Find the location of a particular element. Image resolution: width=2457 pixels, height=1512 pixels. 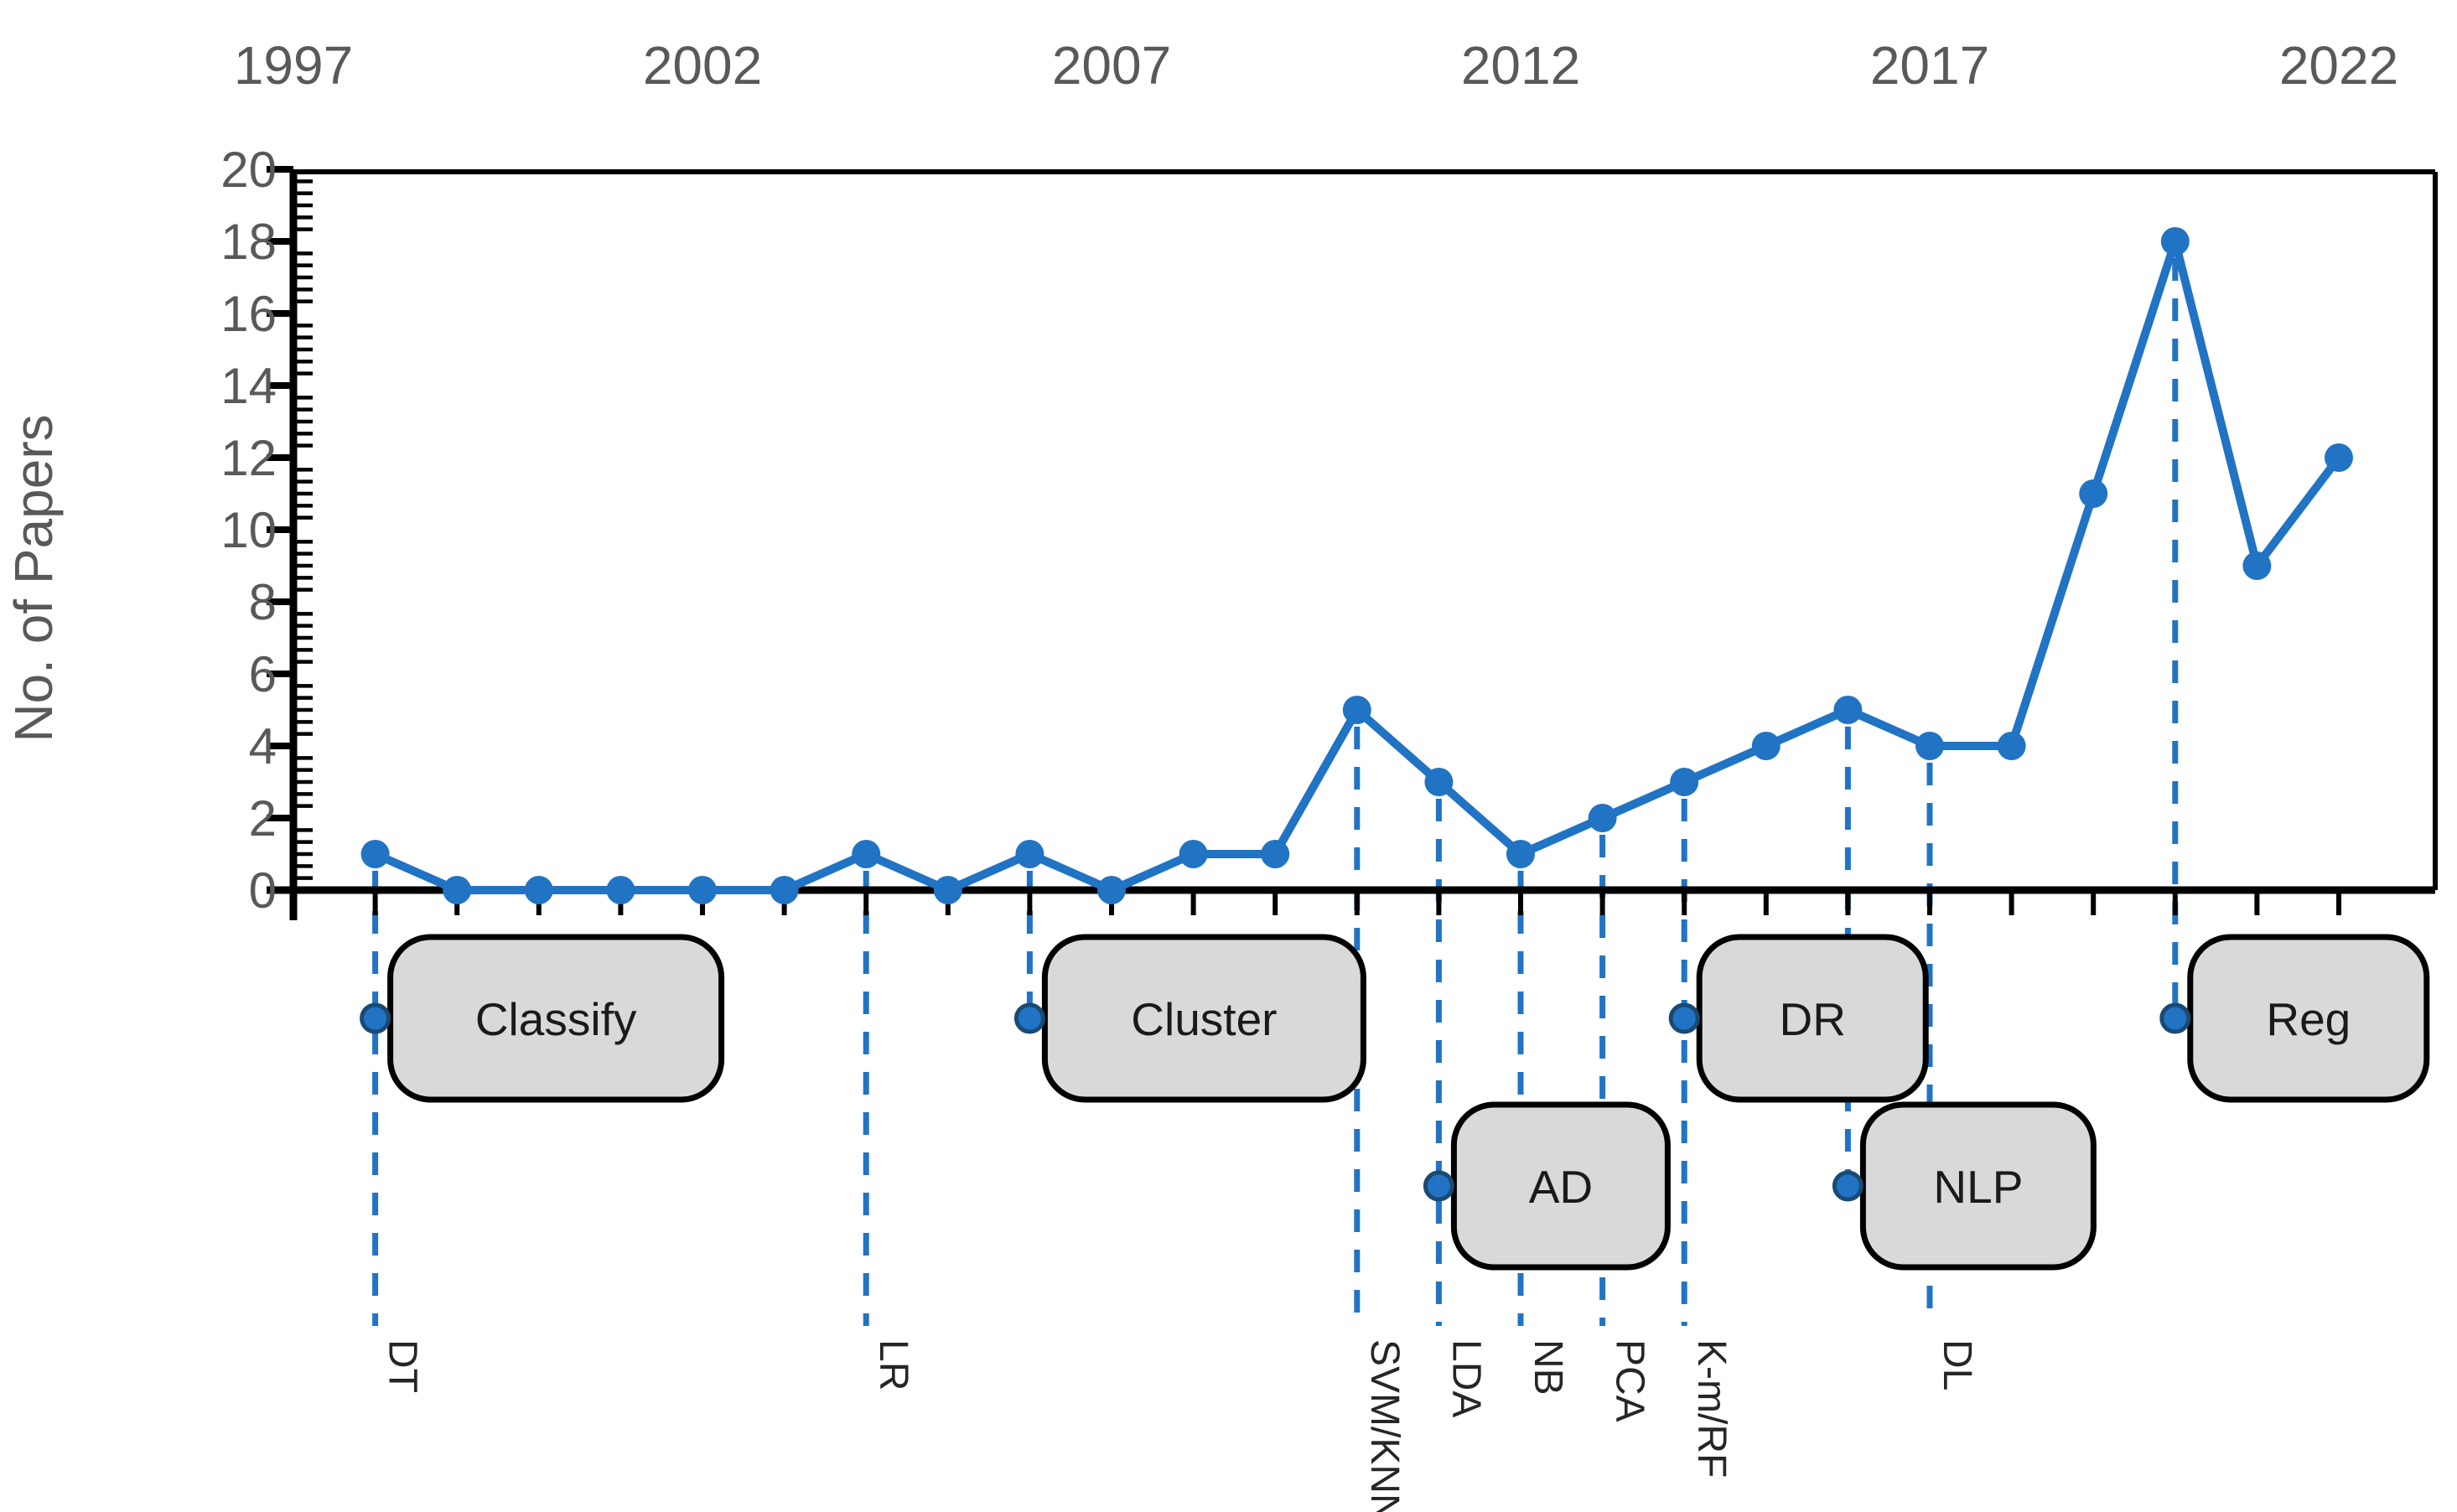

data-point-2007 is located at coordinates (1111, 890).